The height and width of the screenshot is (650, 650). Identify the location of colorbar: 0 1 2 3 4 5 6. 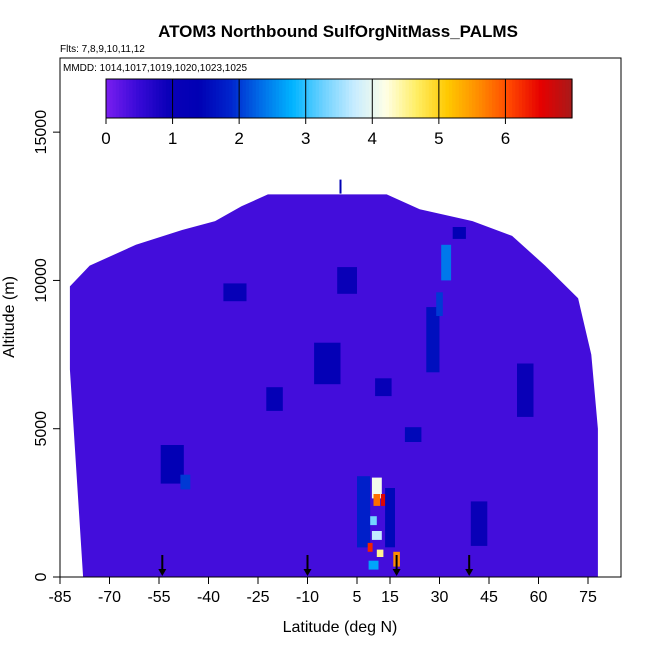
(337, 113).